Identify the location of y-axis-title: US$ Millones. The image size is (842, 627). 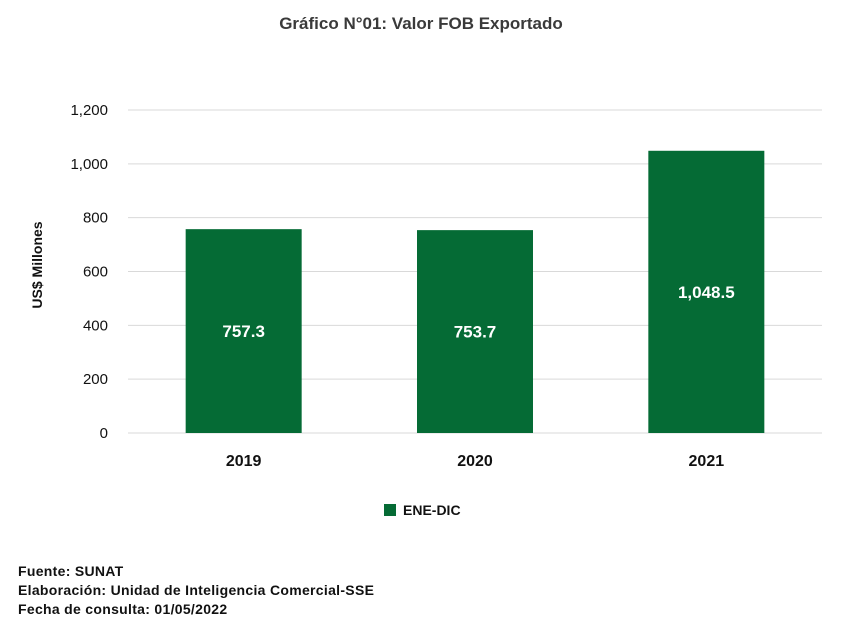
(37, 264).